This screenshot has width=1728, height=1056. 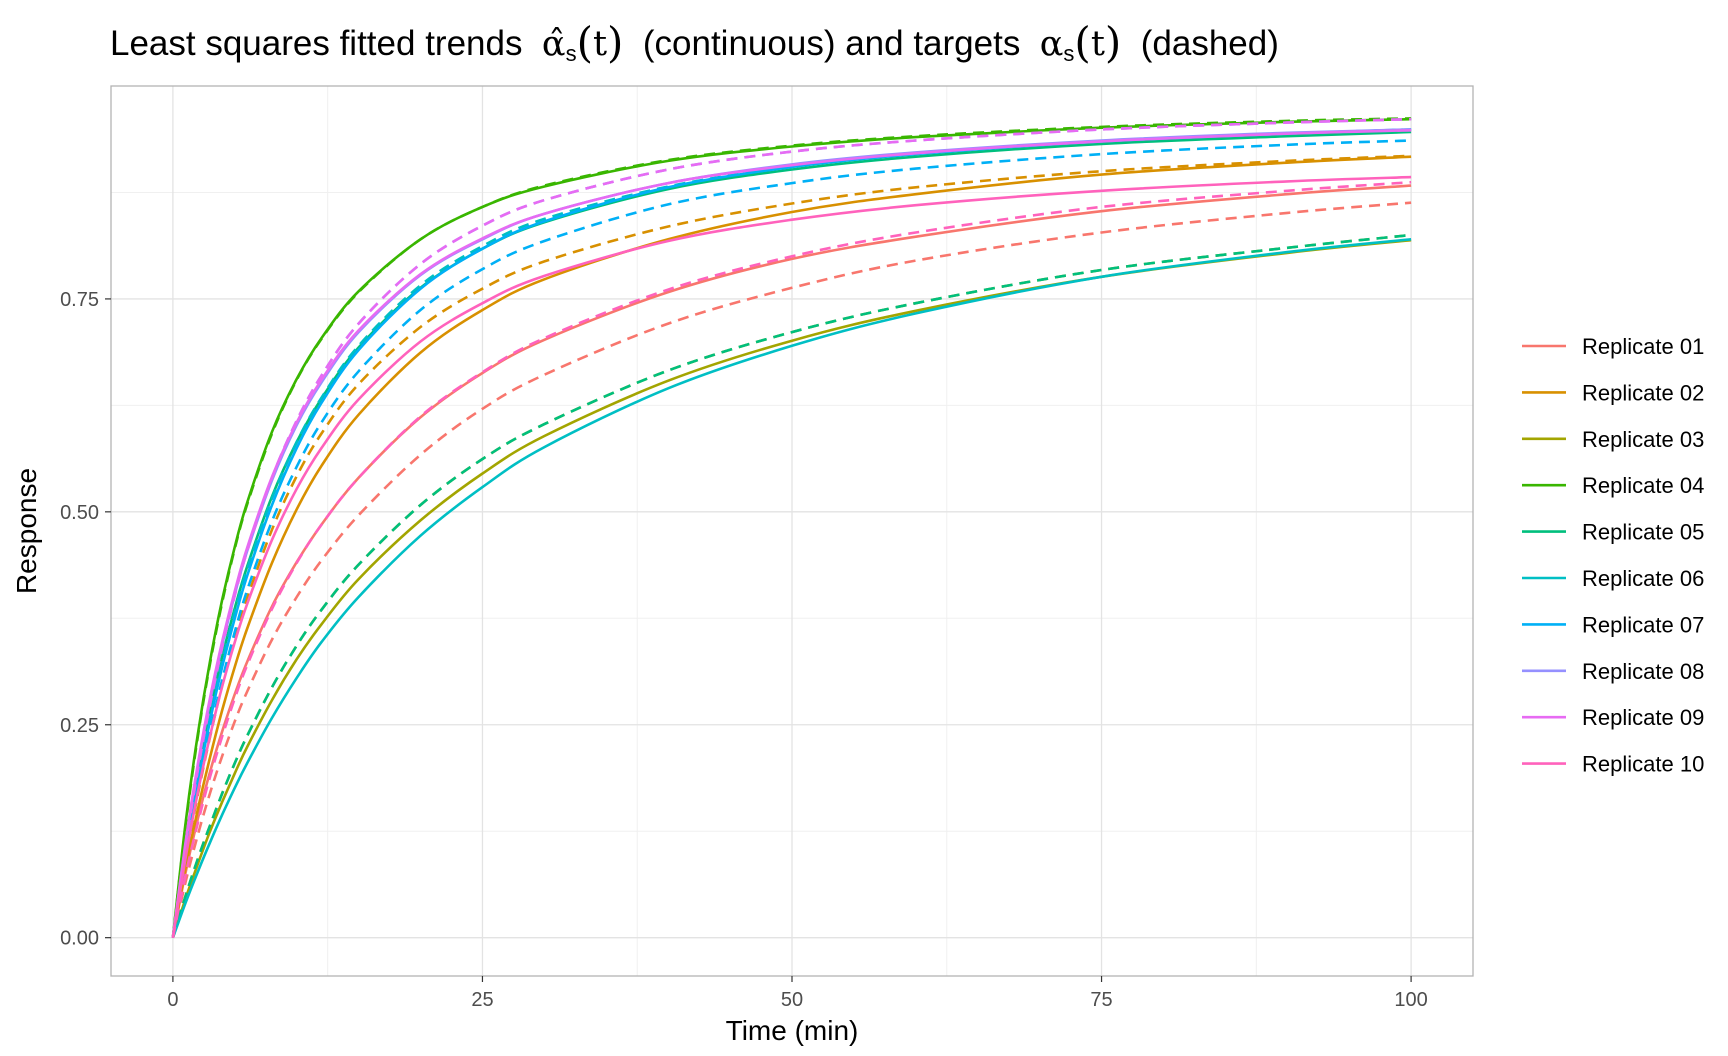 I want to click on legend-label: Replicate 05, so click(x=1643, y=532).